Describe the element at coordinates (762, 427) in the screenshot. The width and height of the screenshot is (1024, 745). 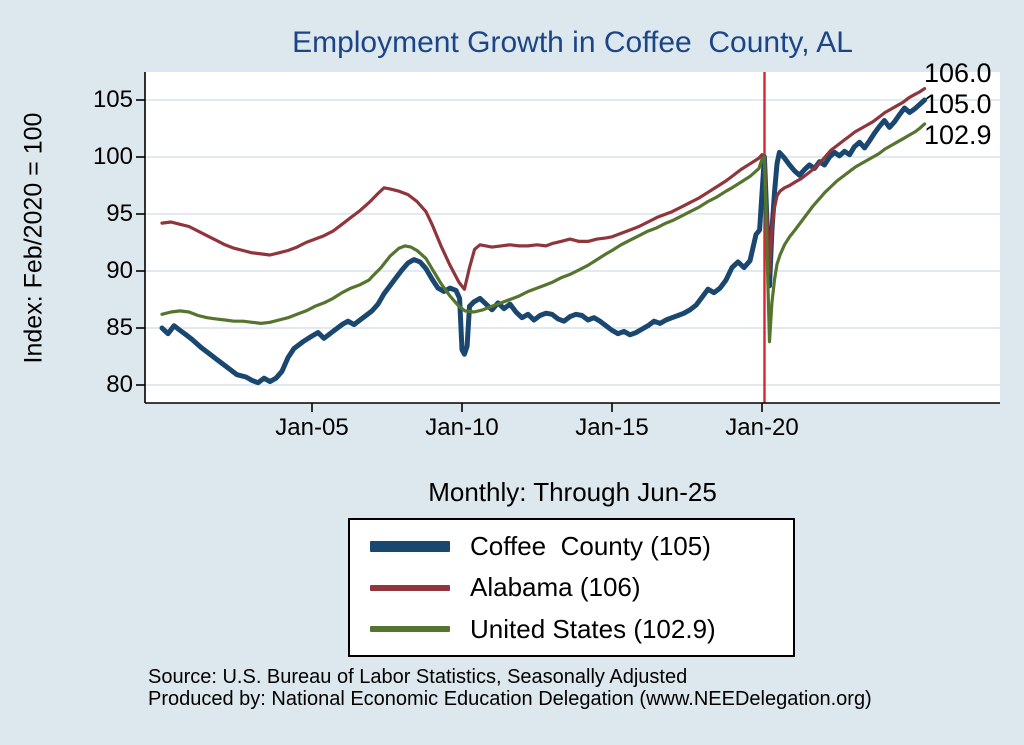
I see `x-tick-label-jan20: Jan-20` at that location.